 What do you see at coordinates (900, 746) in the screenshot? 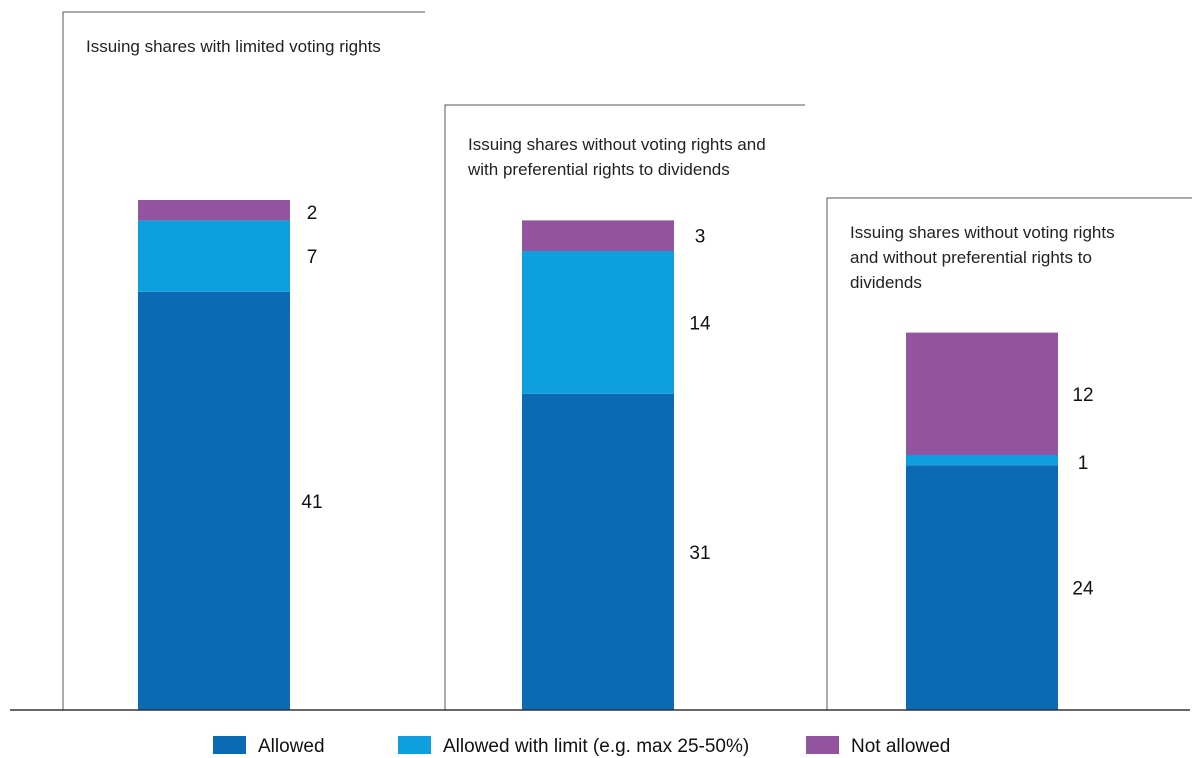
I see `legend-label-not-allowed: Not allowed` at bounding box center [900, 746].